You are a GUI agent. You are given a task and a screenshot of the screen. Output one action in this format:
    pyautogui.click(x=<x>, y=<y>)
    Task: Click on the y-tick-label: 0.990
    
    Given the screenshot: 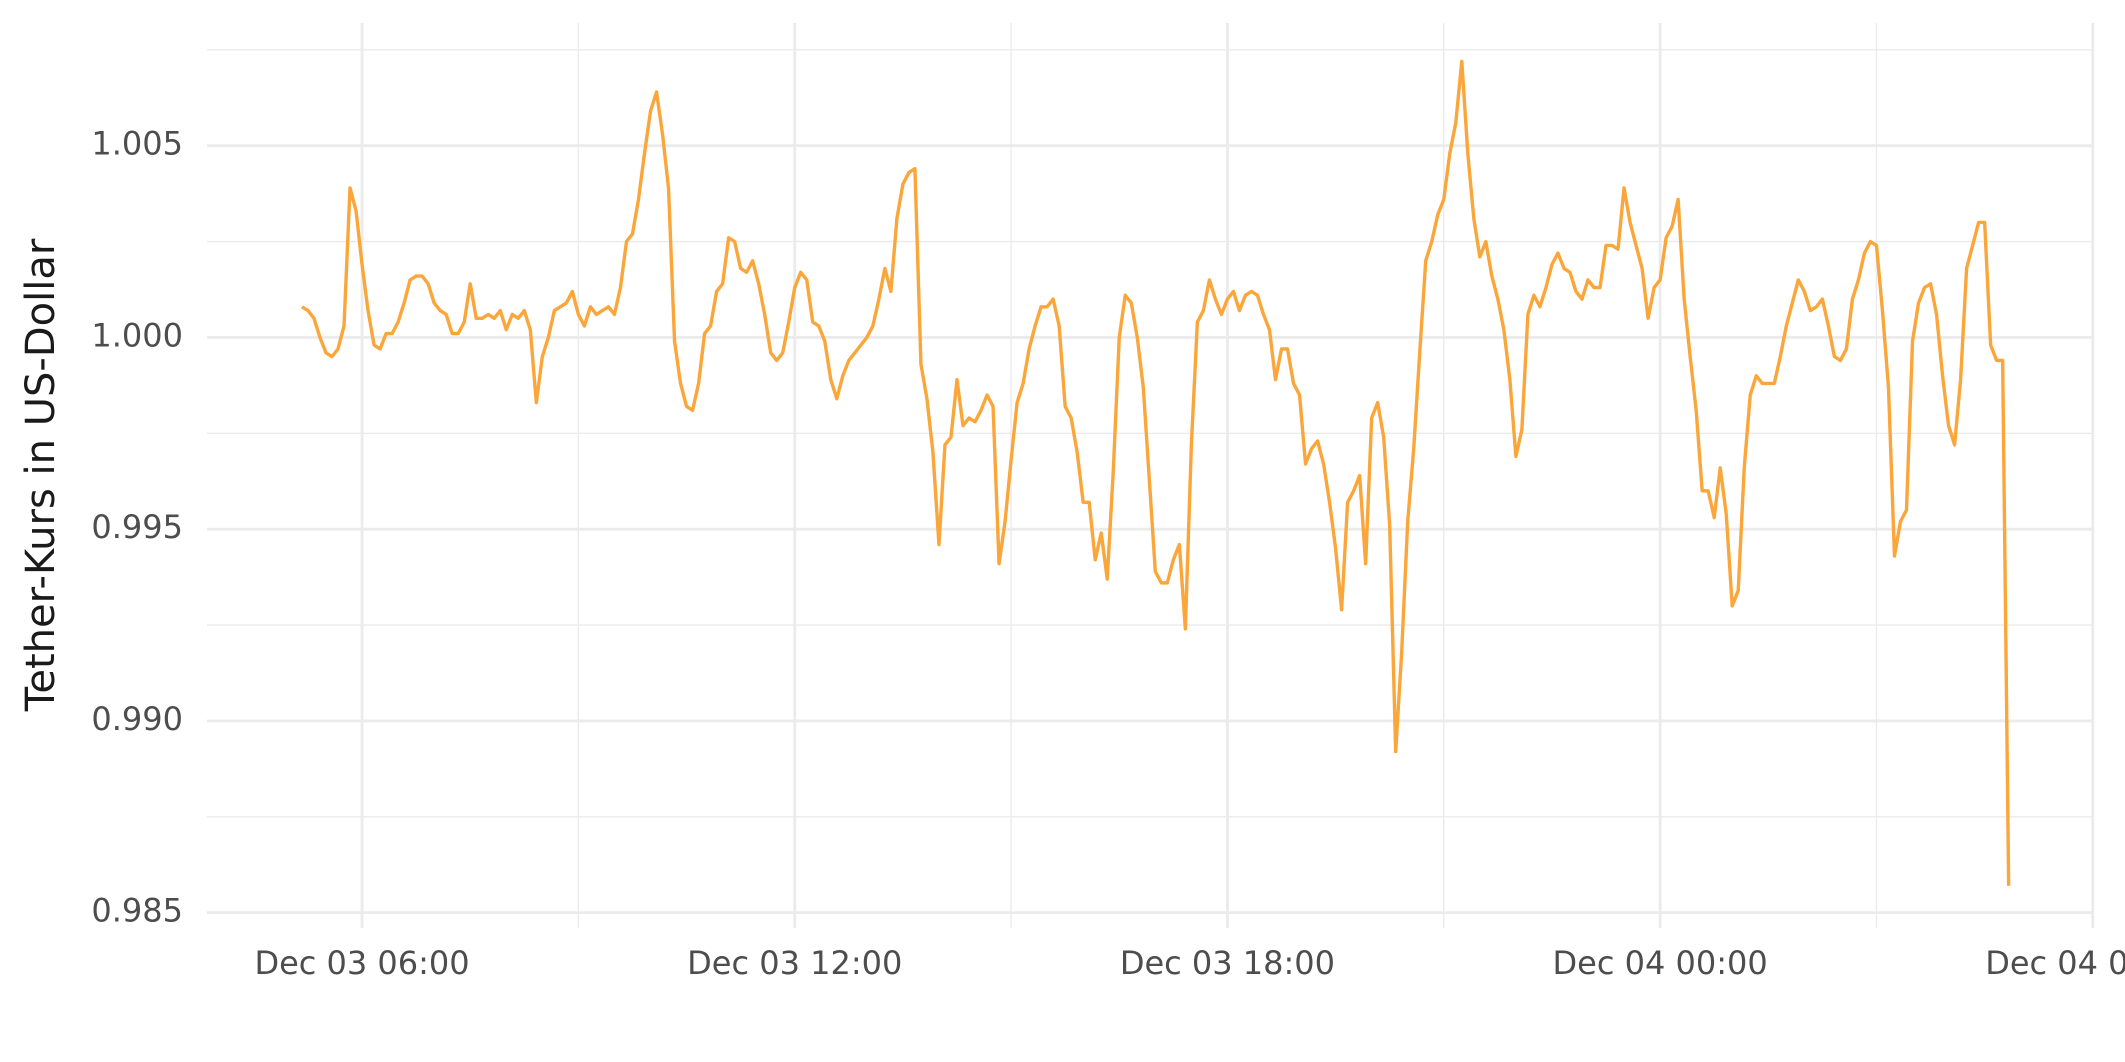 What is the action you would take?
    pyautogui.click(x=137, y=719)
    